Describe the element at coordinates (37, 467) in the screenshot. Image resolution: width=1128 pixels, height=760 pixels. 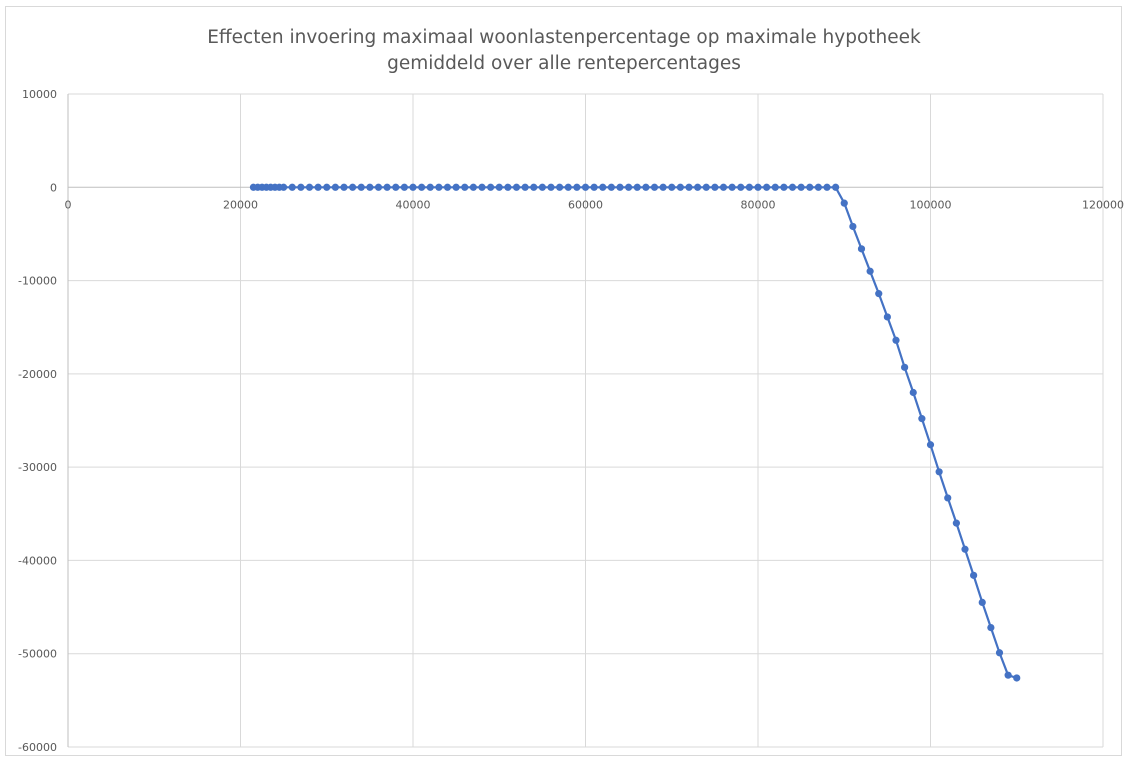
I see `y-tick-label: -30000` at that location.